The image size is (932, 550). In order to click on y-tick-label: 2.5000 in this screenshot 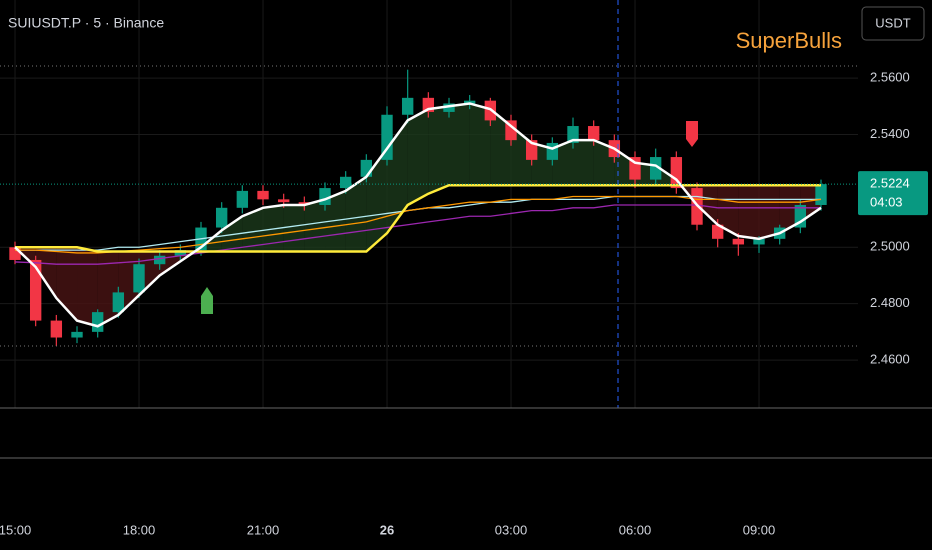, I will do `click(890, 246)`.